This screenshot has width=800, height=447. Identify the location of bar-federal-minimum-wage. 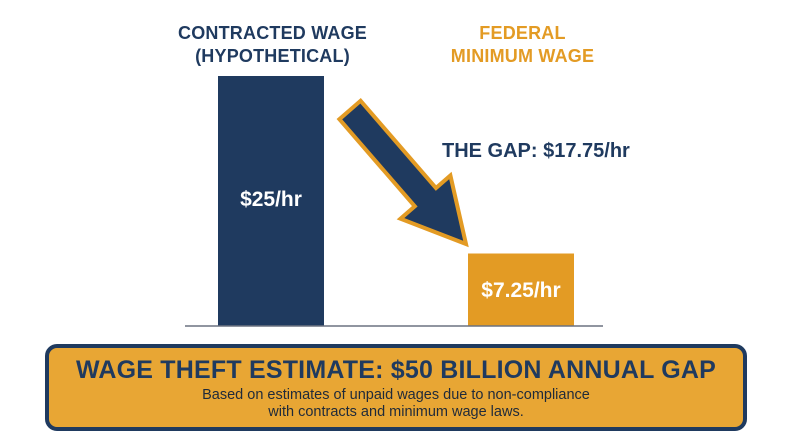
(521, 289).